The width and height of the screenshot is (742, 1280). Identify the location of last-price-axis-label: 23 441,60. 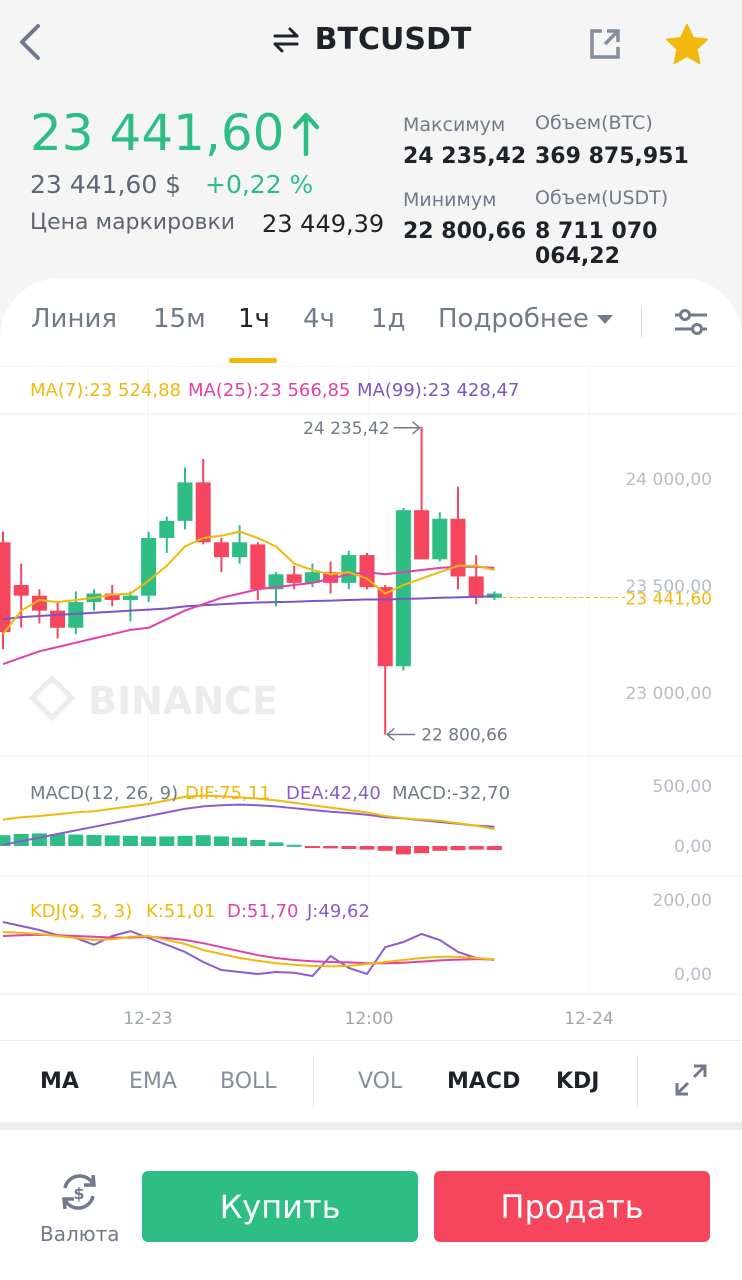
(668, 599).